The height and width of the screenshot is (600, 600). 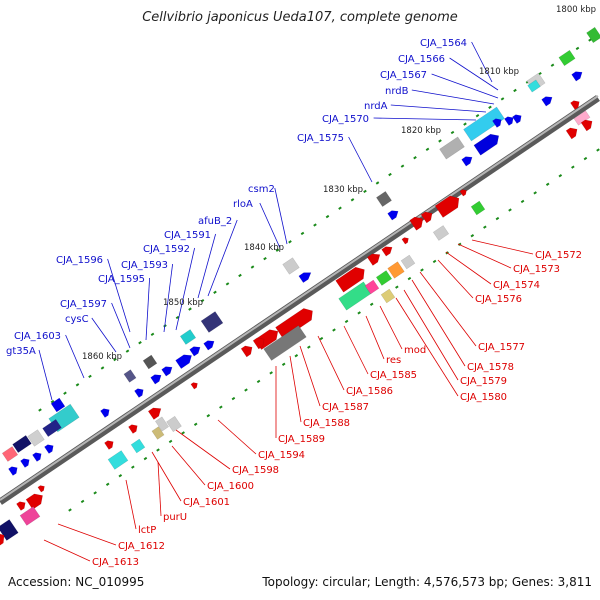 I want to click on kbp-label: 1820 kbp, so click(x=421, y=131).